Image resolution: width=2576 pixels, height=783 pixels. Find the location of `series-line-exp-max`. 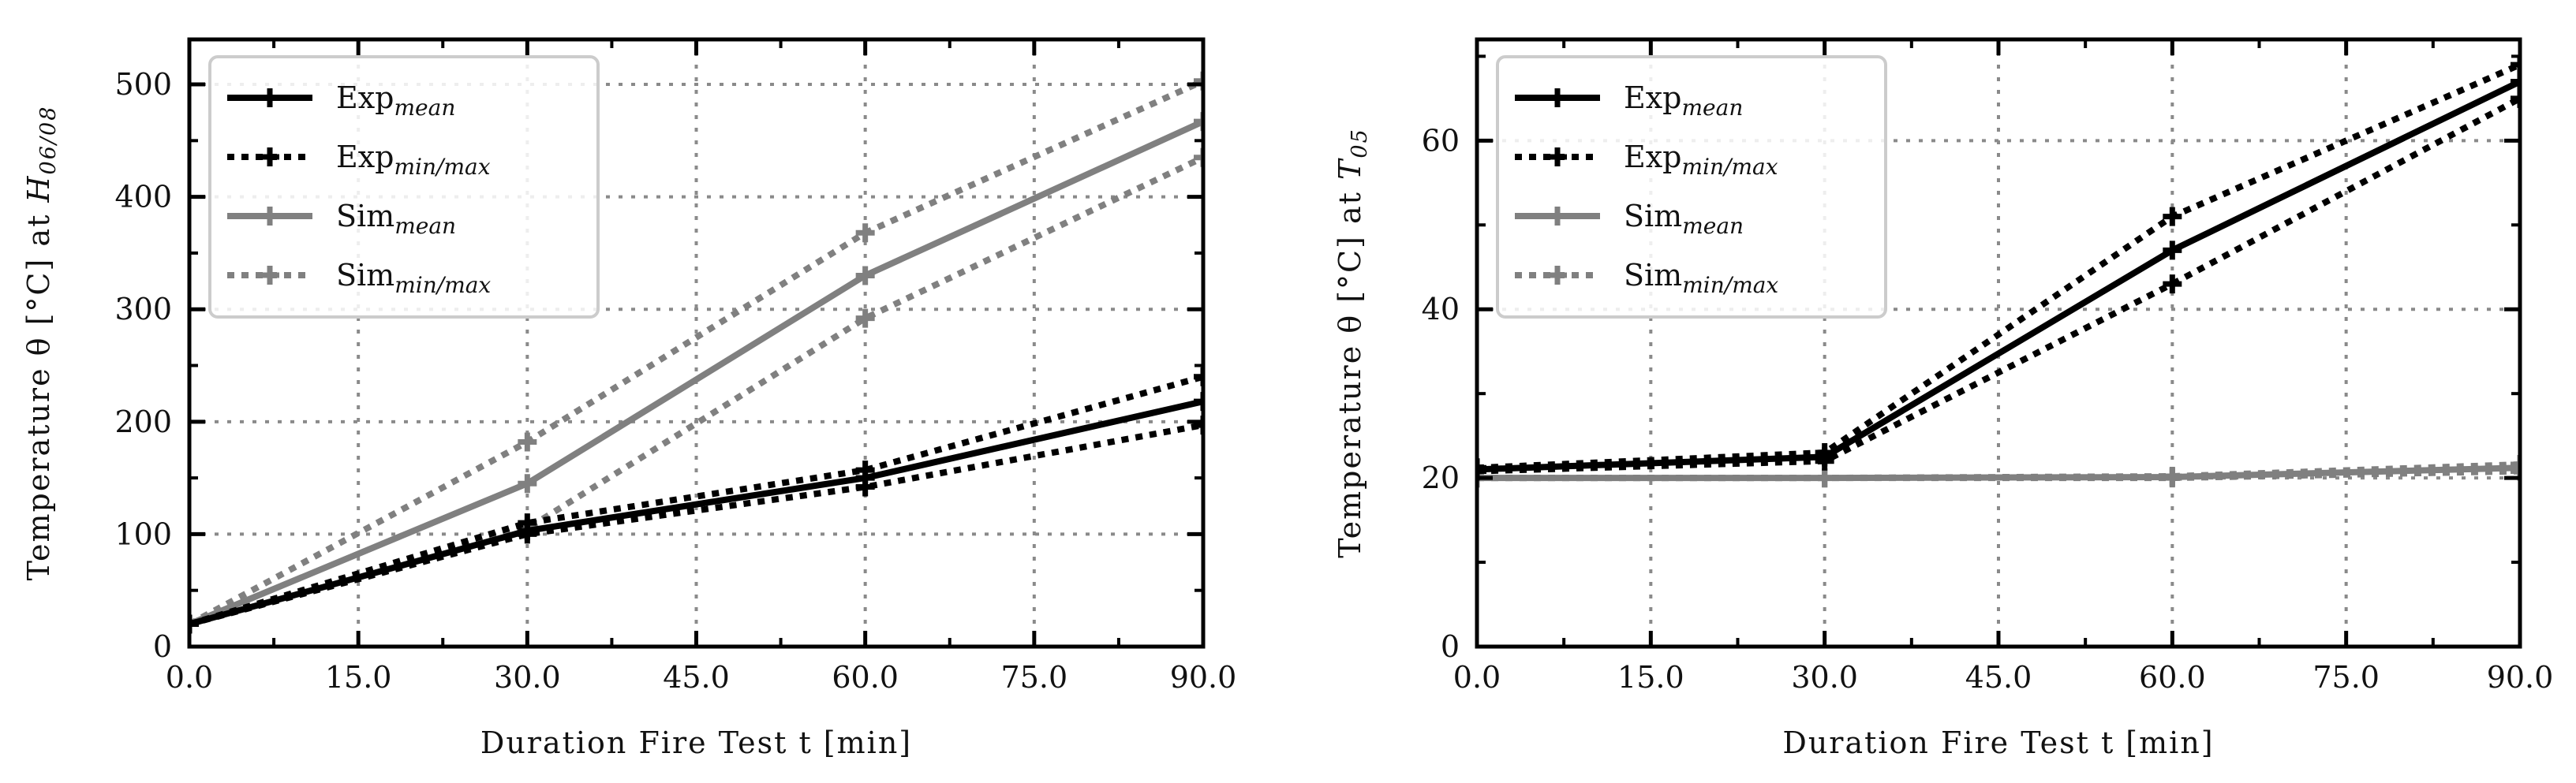

series-line-exp-max is located at coordinates (696, 500).